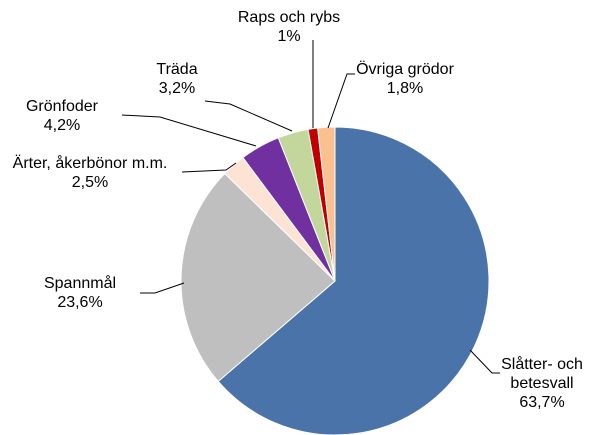 The width and height of the screenshot is (606, 435). What do you see at coordinates (62, 116) in the screenshot?
I see `slice-label: Grönfoder 4,2%` at bounding box center [62, 116].